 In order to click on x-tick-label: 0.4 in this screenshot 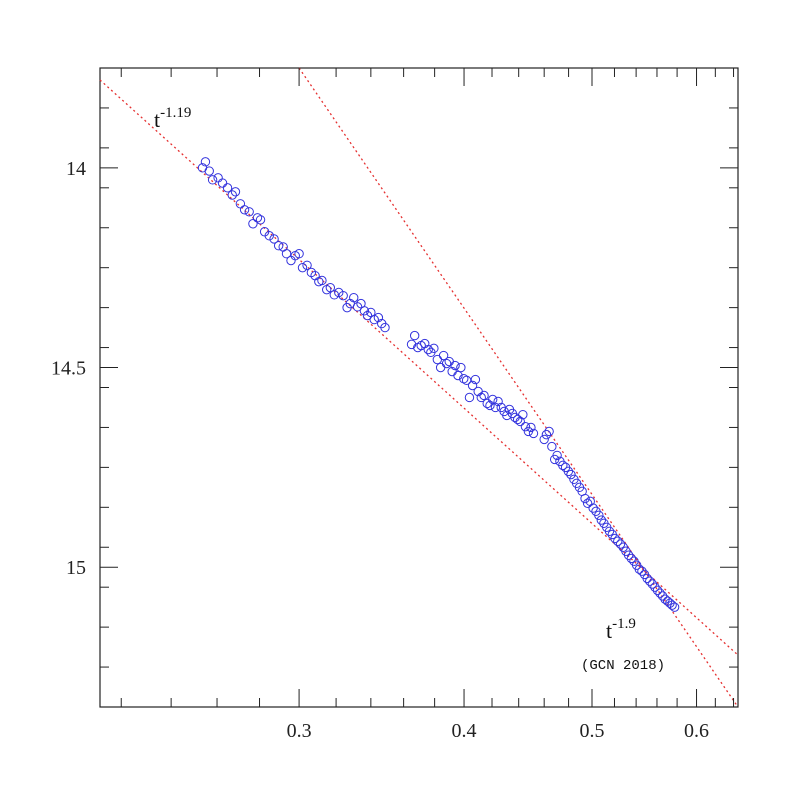, I will do `click(464, 731)`.